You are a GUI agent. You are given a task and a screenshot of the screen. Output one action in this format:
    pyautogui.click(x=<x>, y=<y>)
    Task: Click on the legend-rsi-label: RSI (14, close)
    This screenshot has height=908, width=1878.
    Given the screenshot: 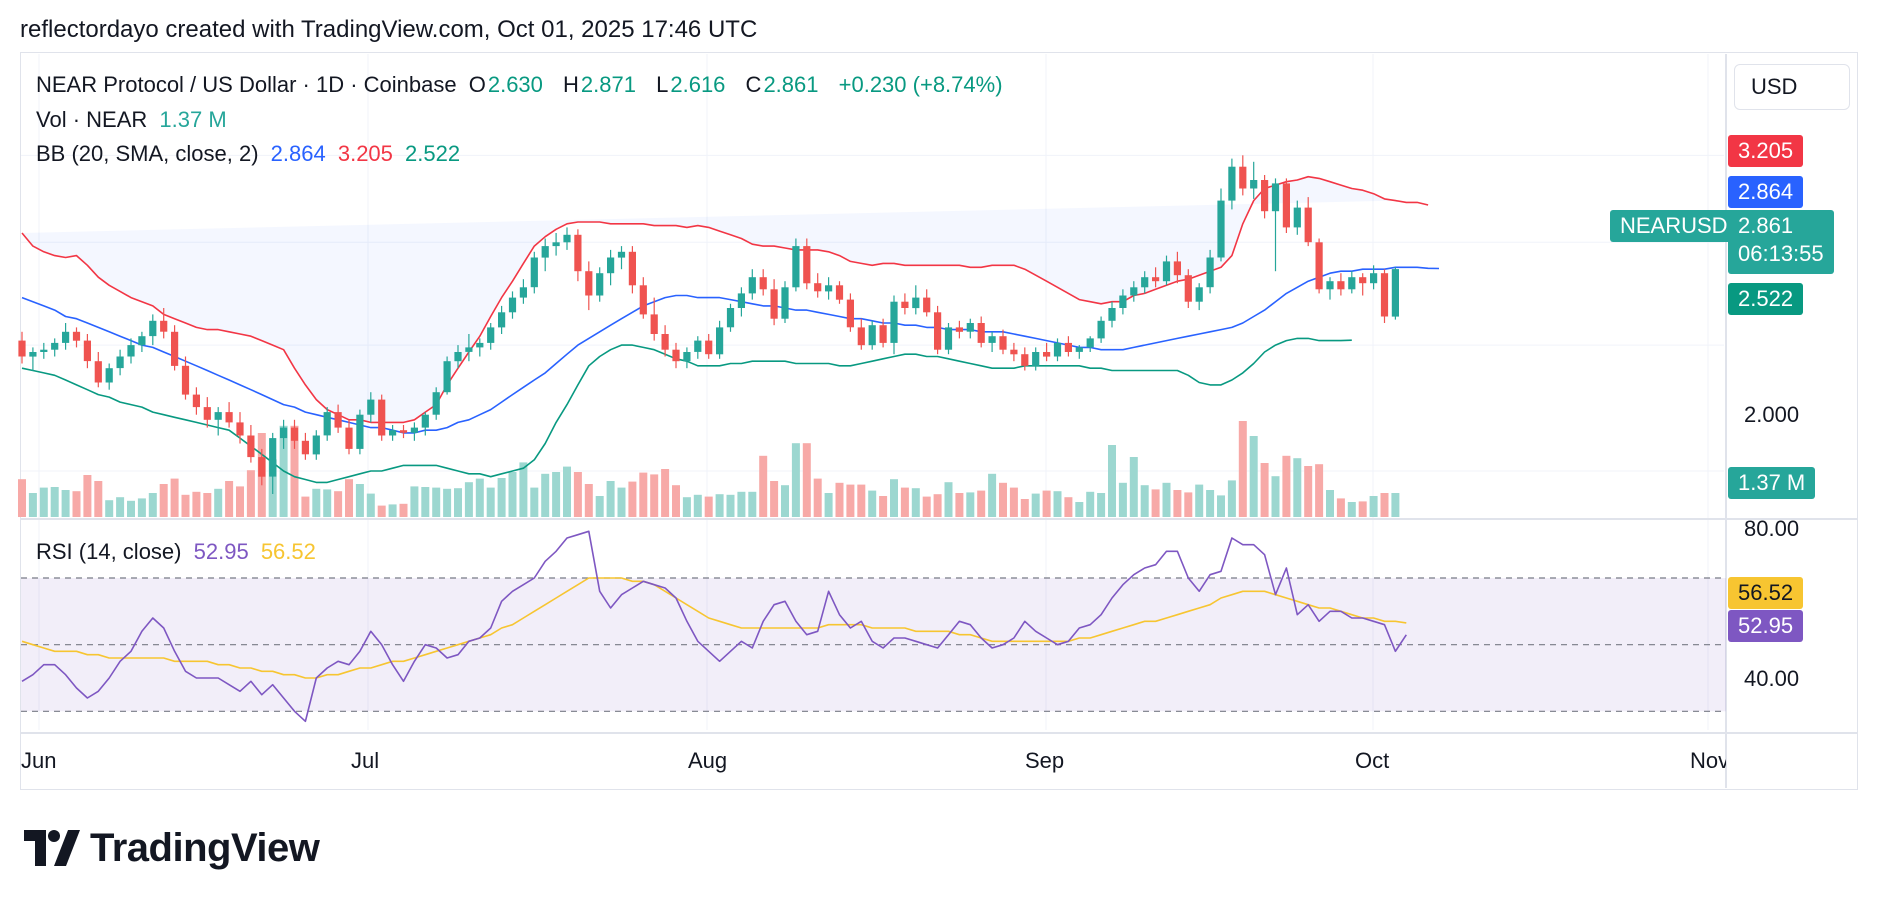 What is the action you would take?
    pyautogui.click(x=109, y=551)
    